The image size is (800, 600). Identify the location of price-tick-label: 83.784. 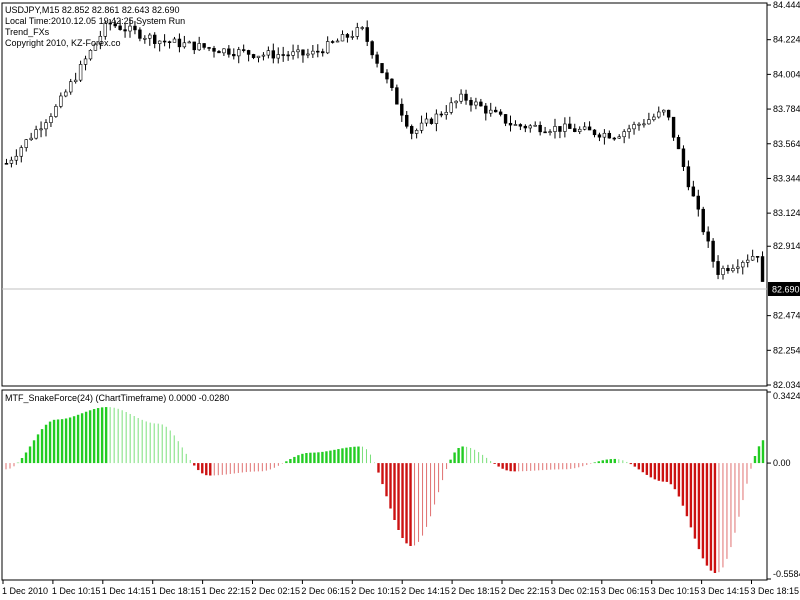
(786, 109).